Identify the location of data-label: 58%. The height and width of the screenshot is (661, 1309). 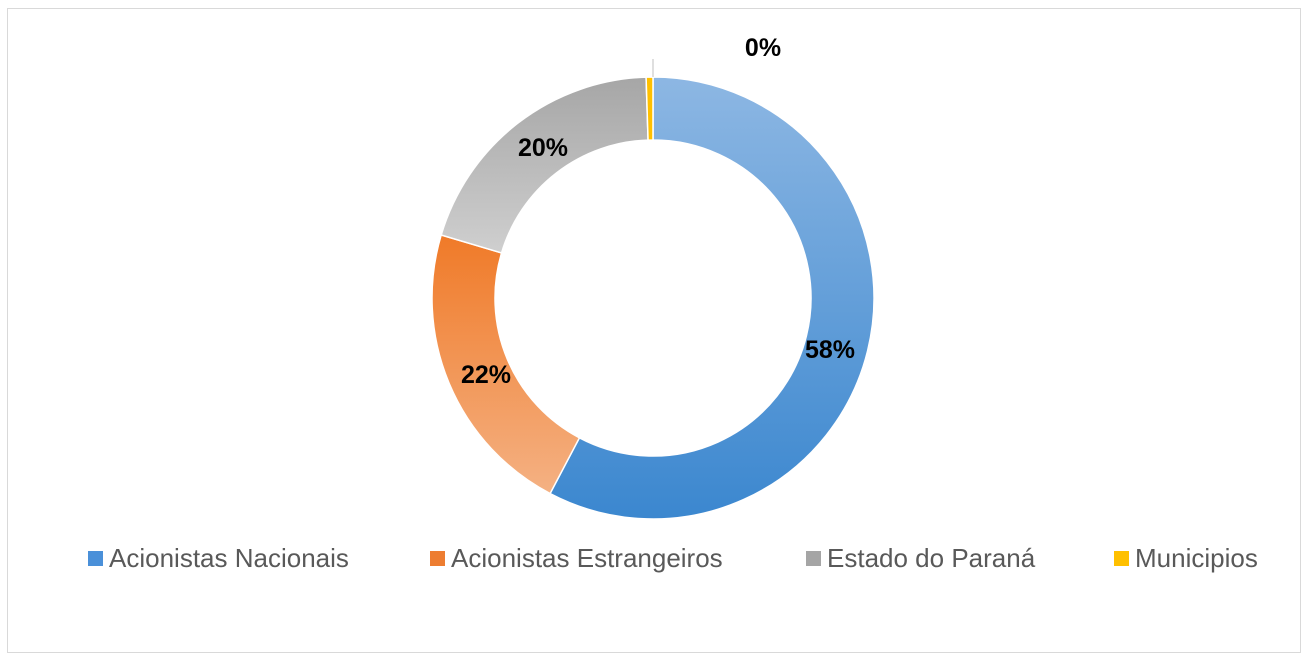
(830, 350).